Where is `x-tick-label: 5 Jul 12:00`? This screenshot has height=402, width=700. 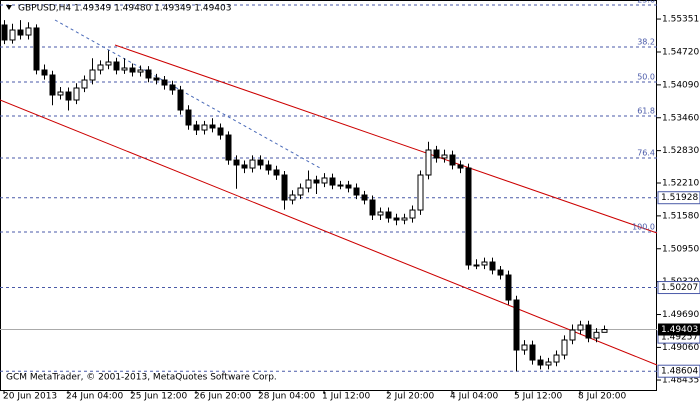 x-tick-label: 5 Jul 12:00 is located at coordinates (538, 397).